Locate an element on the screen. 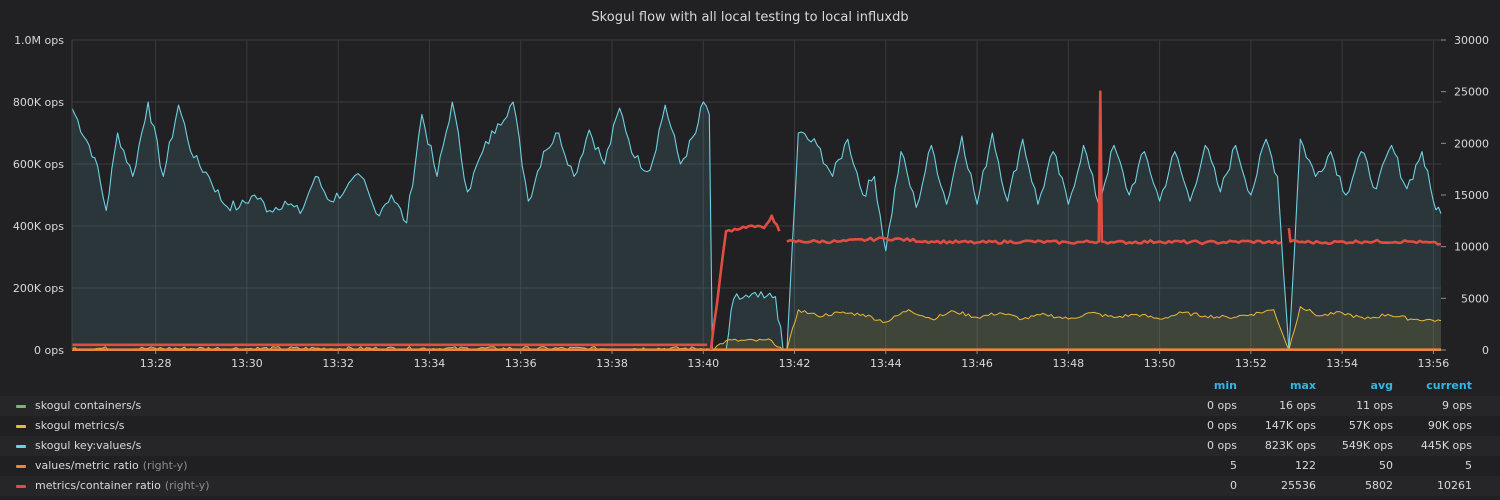 The width and height of the screenshot is (1500, 500). legend-avg-value: 11 ops is located at coordinates (1374, 405).